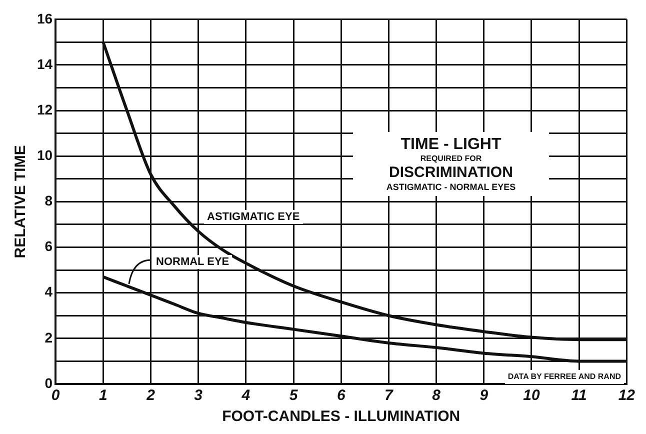 Image resolution: width=646 pixels, height=434 pixels. What do you see at coordinates (564, 377) in the screenshot?
I see `annotation: DATA BY FERREE AND RAND` at bounding box center [564, 377].